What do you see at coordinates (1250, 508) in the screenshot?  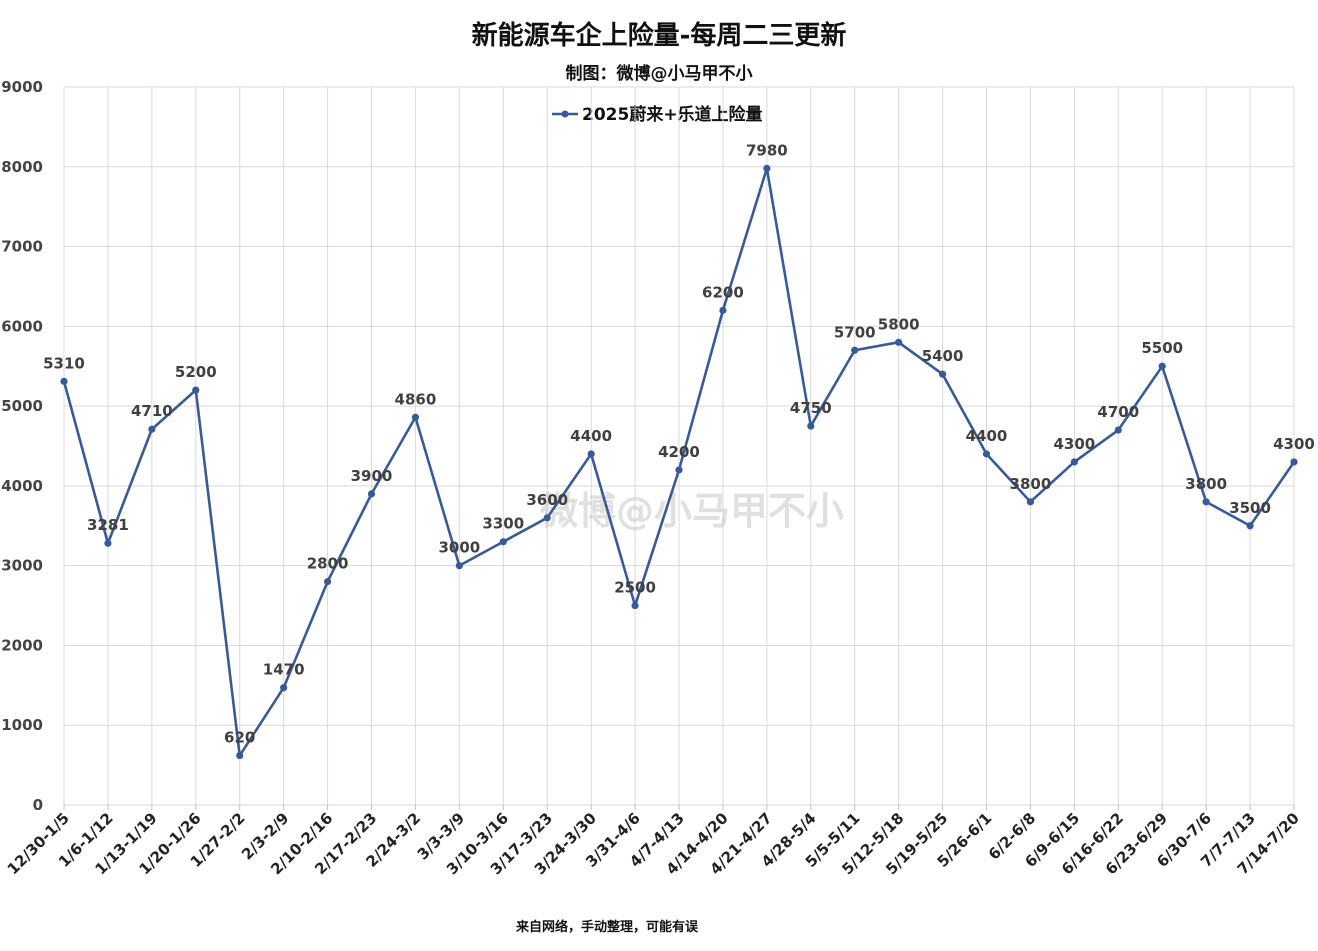 I see `data-label: 3500` at bounding box center [1250, 508].